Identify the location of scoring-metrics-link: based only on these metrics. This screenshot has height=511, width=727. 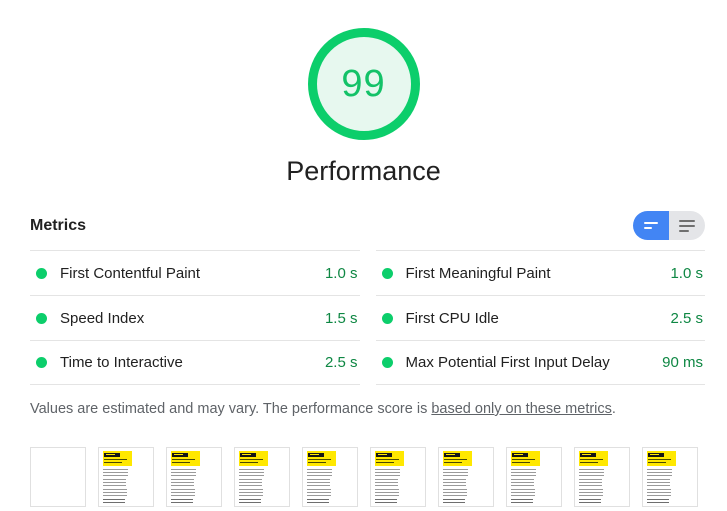
(521, 409).